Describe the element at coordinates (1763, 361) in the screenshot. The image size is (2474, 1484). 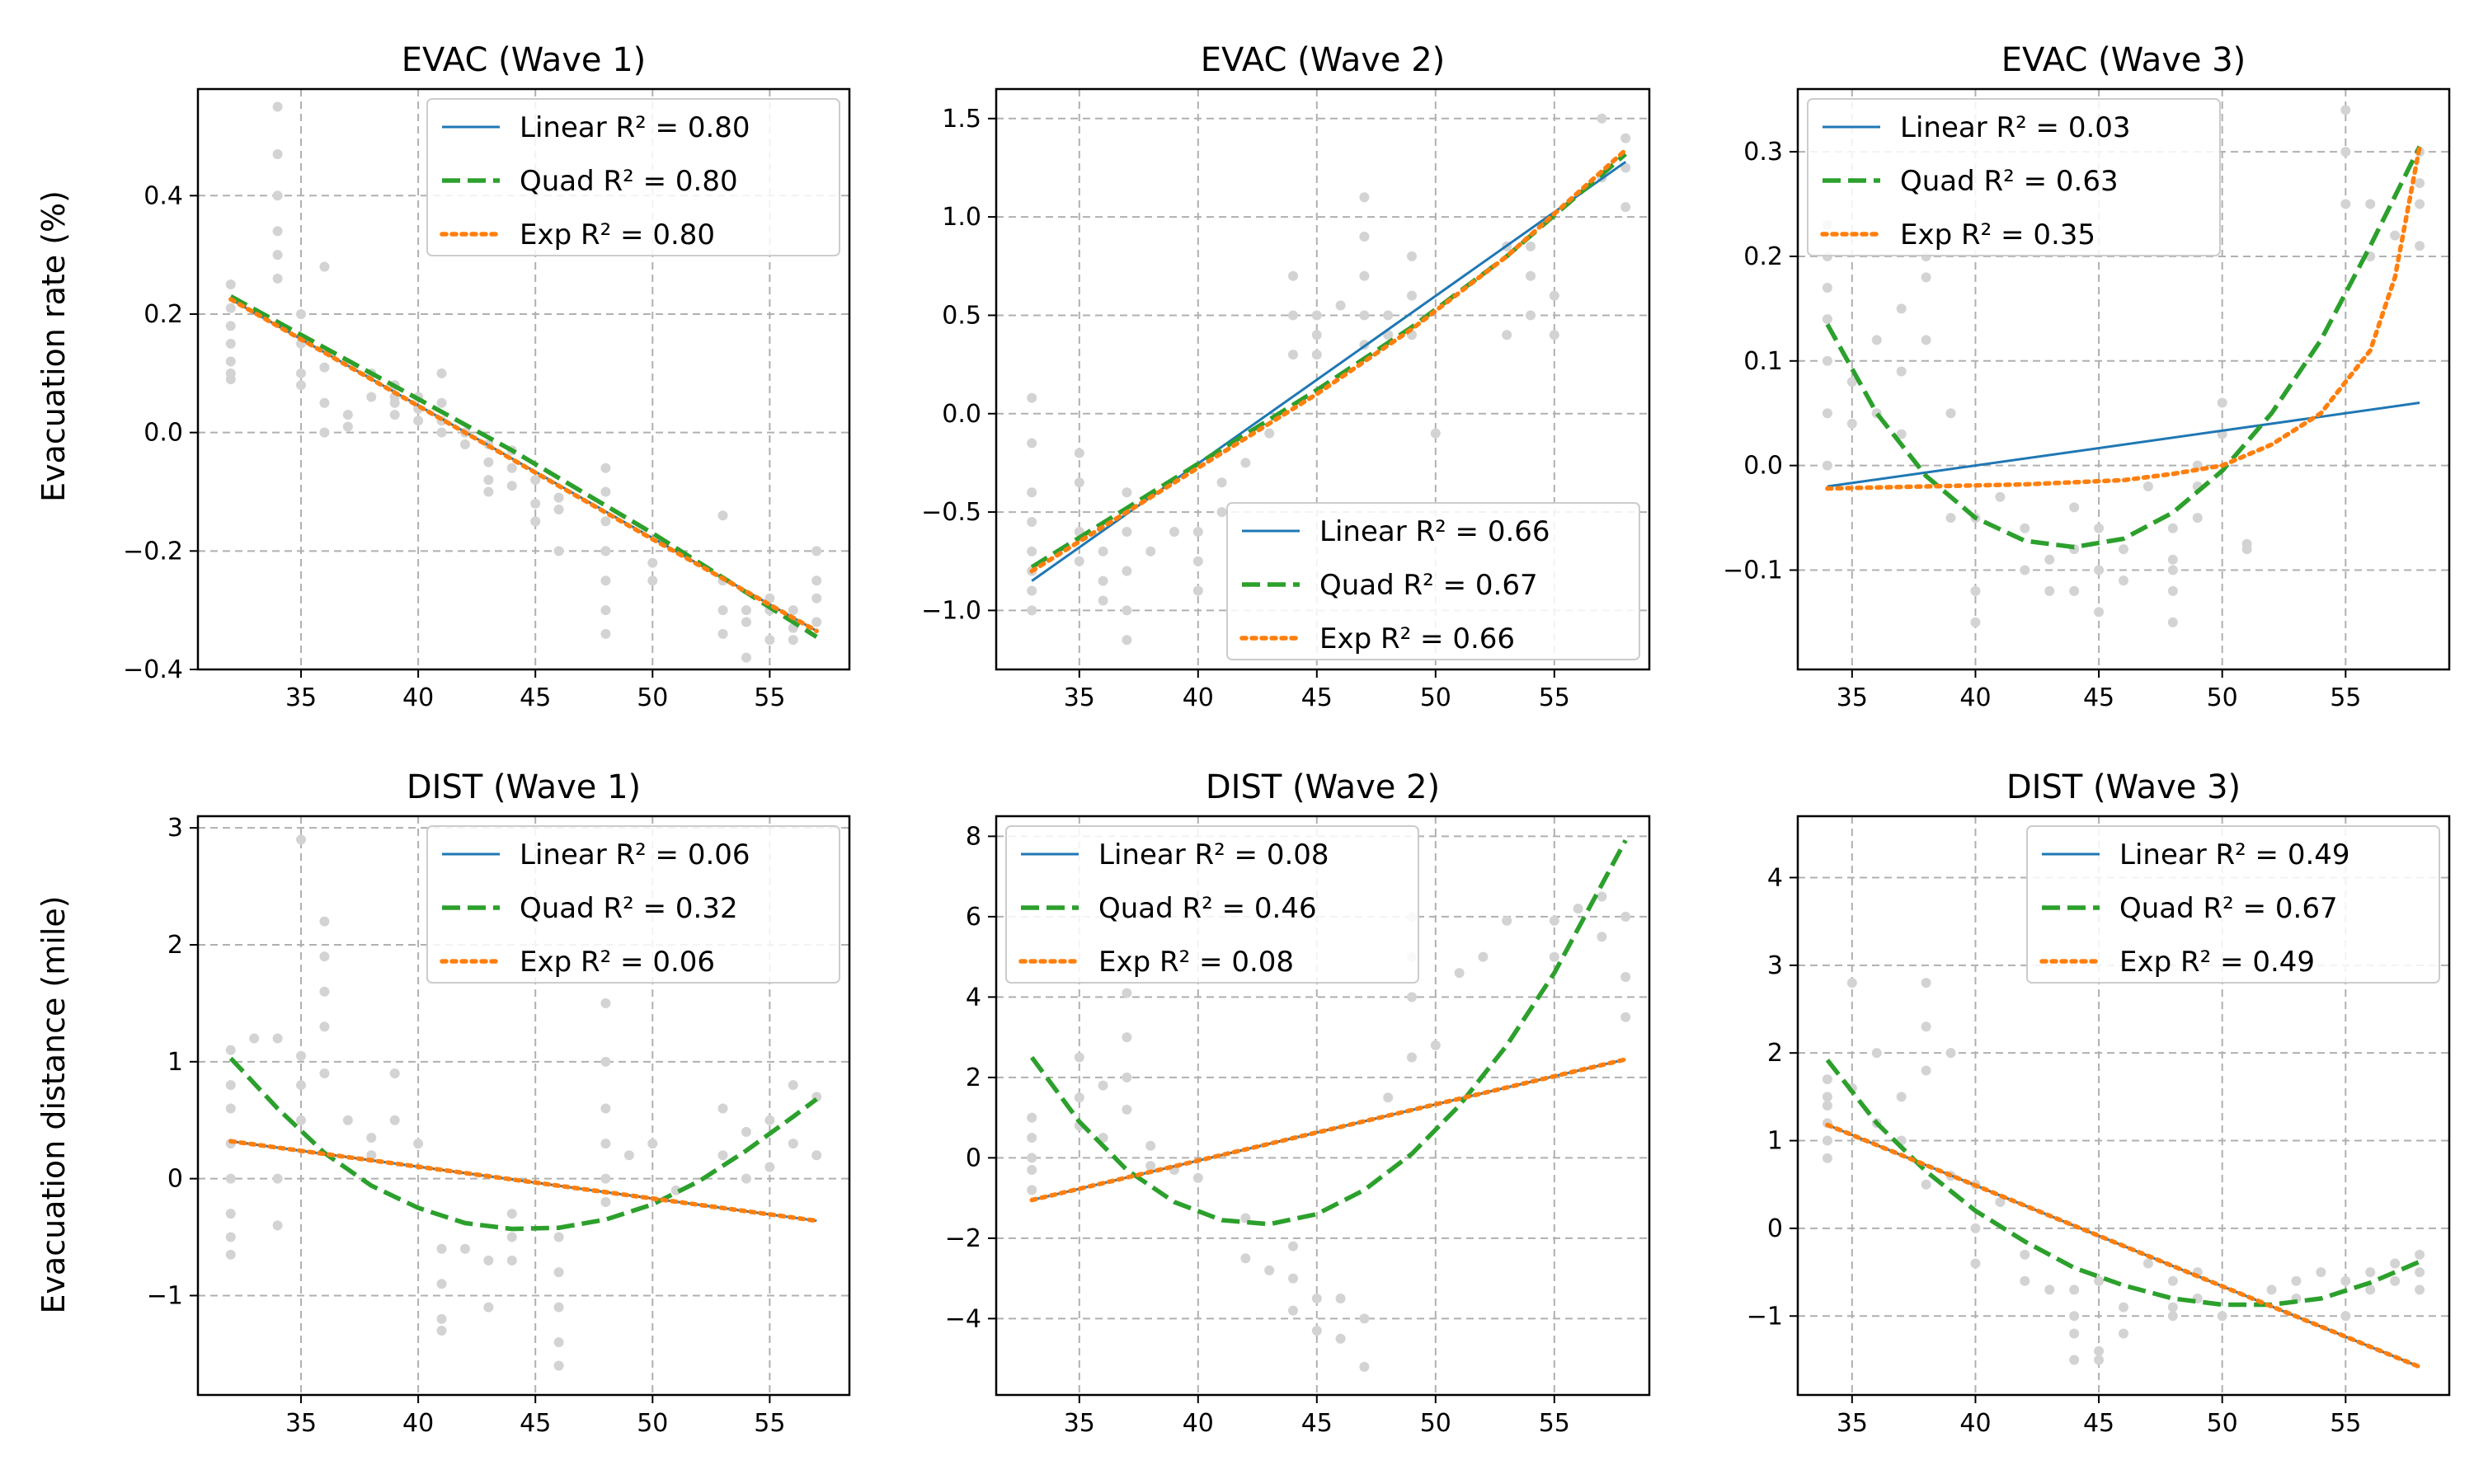
I see `y-tick-label: 0.1` at that location.